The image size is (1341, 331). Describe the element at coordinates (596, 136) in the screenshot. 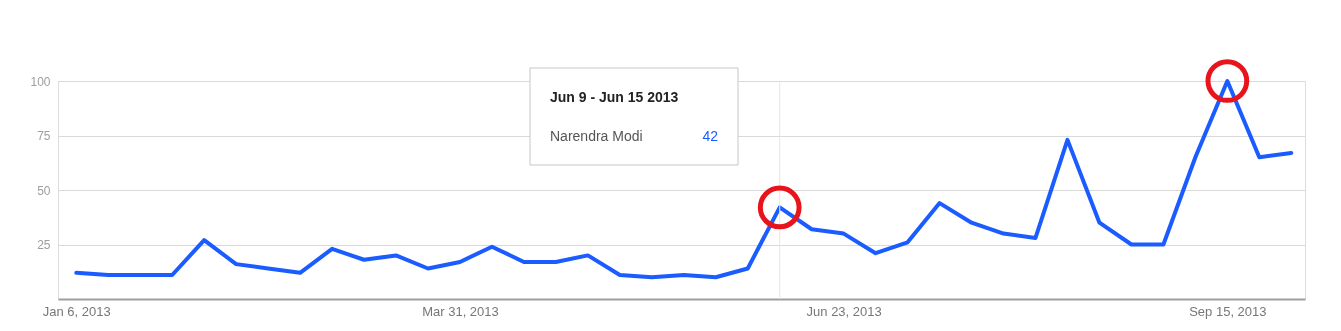

I see `text: Narendra Modi` at that location.